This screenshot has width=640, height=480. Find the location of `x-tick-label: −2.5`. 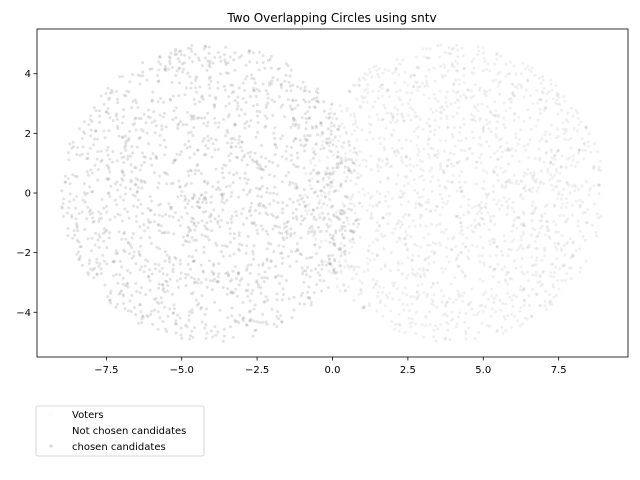

x-tick-label: −2.5 is located at coordinates (257, 370).